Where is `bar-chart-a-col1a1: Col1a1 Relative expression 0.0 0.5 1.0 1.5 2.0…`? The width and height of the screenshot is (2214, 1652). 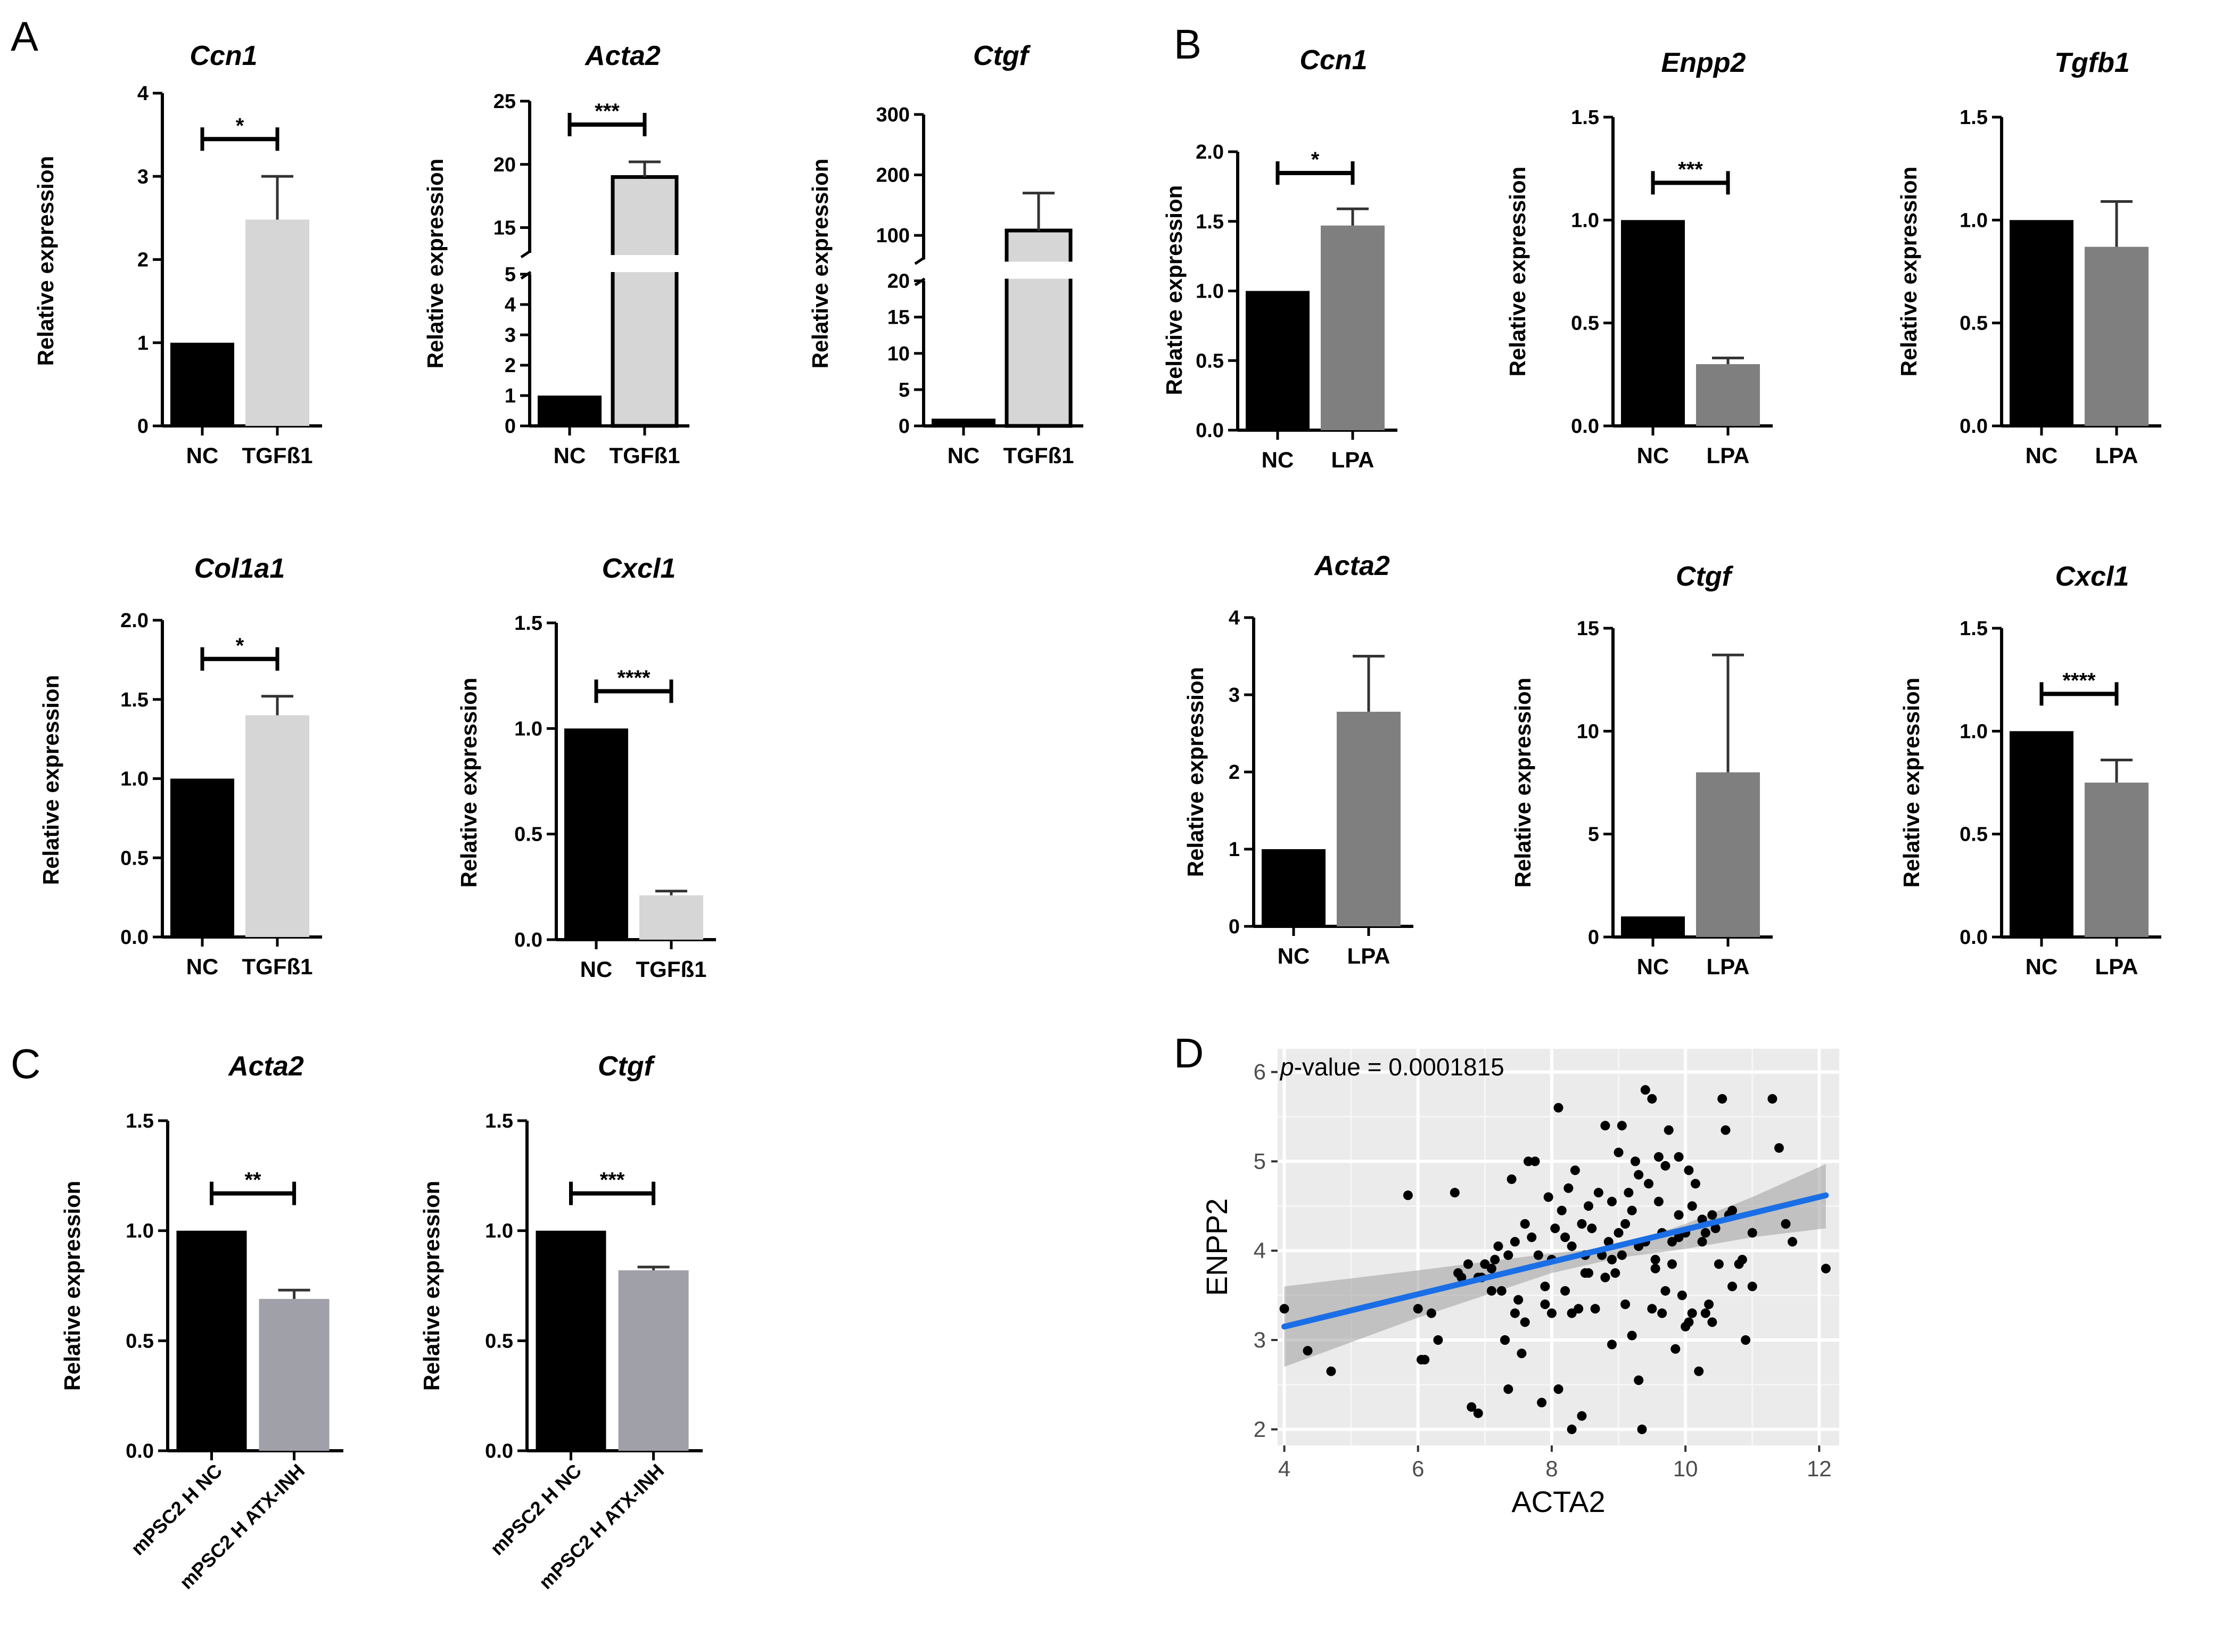 bar-chart-a-col1a1: Col1a1 Relative expression 0.0 0.5 1.0 1.5 2.0… is located at coordinates (180, 766).